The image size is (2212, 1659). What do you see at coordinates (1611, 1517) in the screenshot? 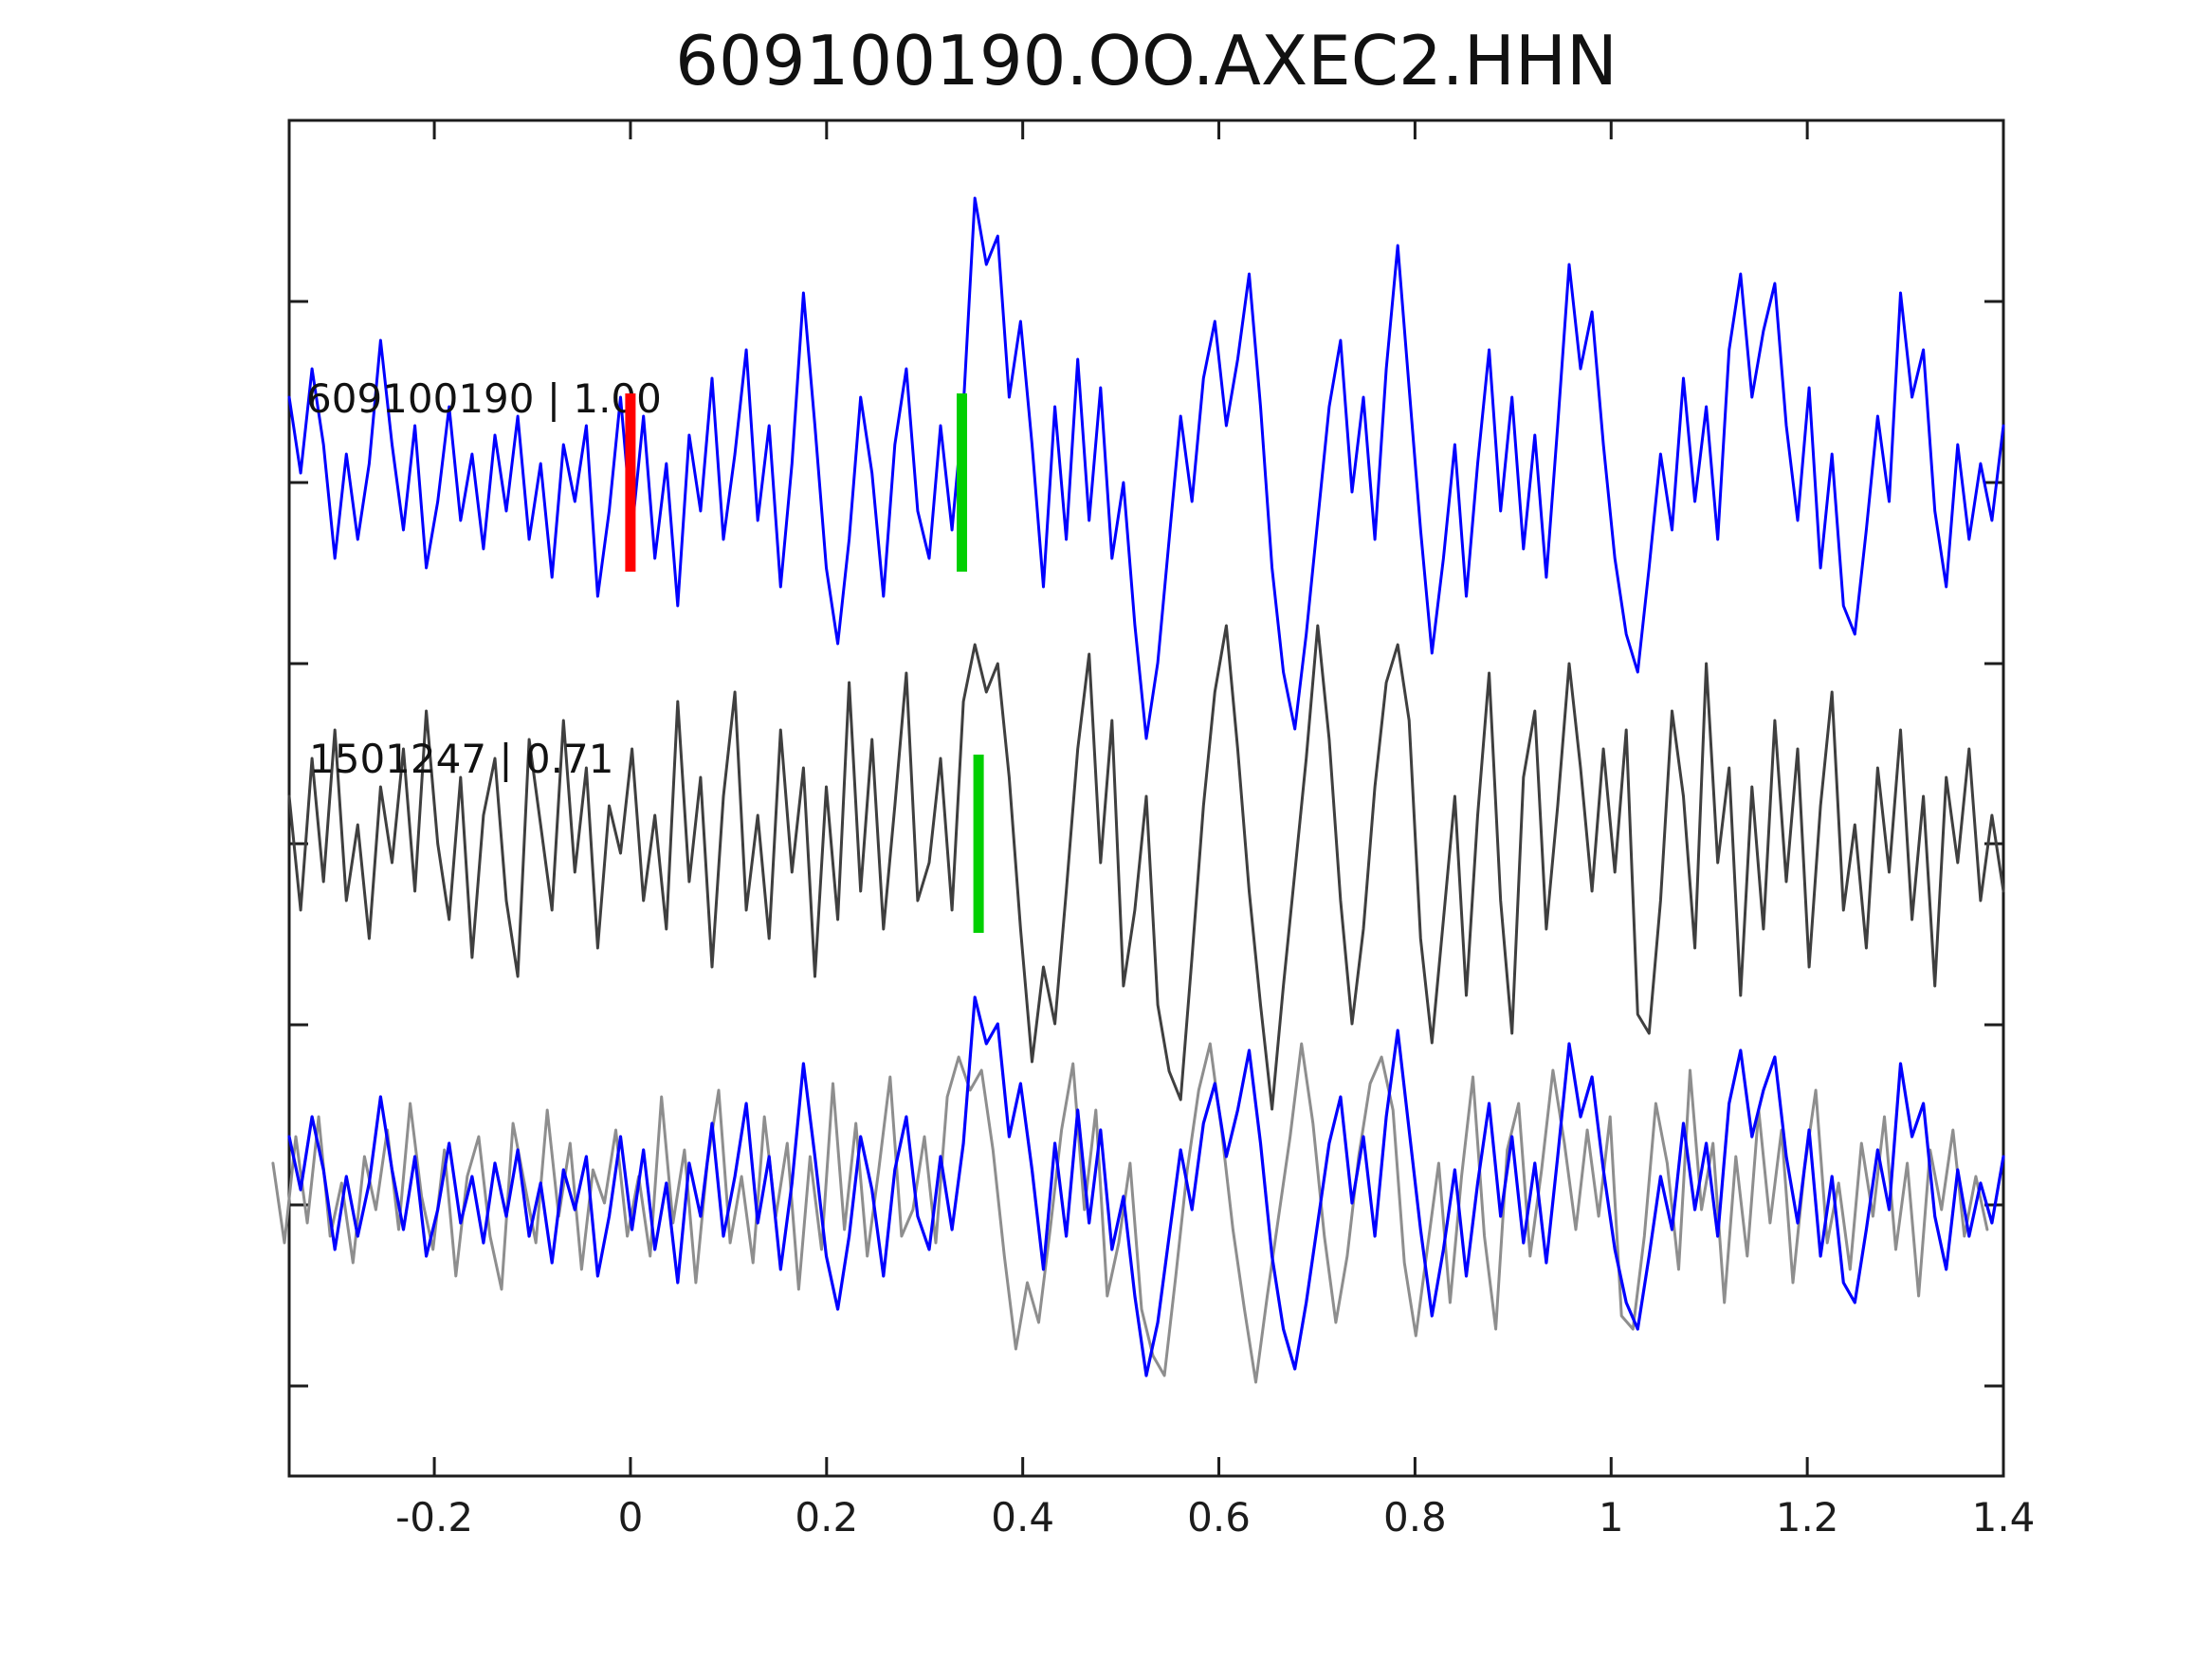
I see `x-tick-label: 1` at bounding box center [1611, 1517].